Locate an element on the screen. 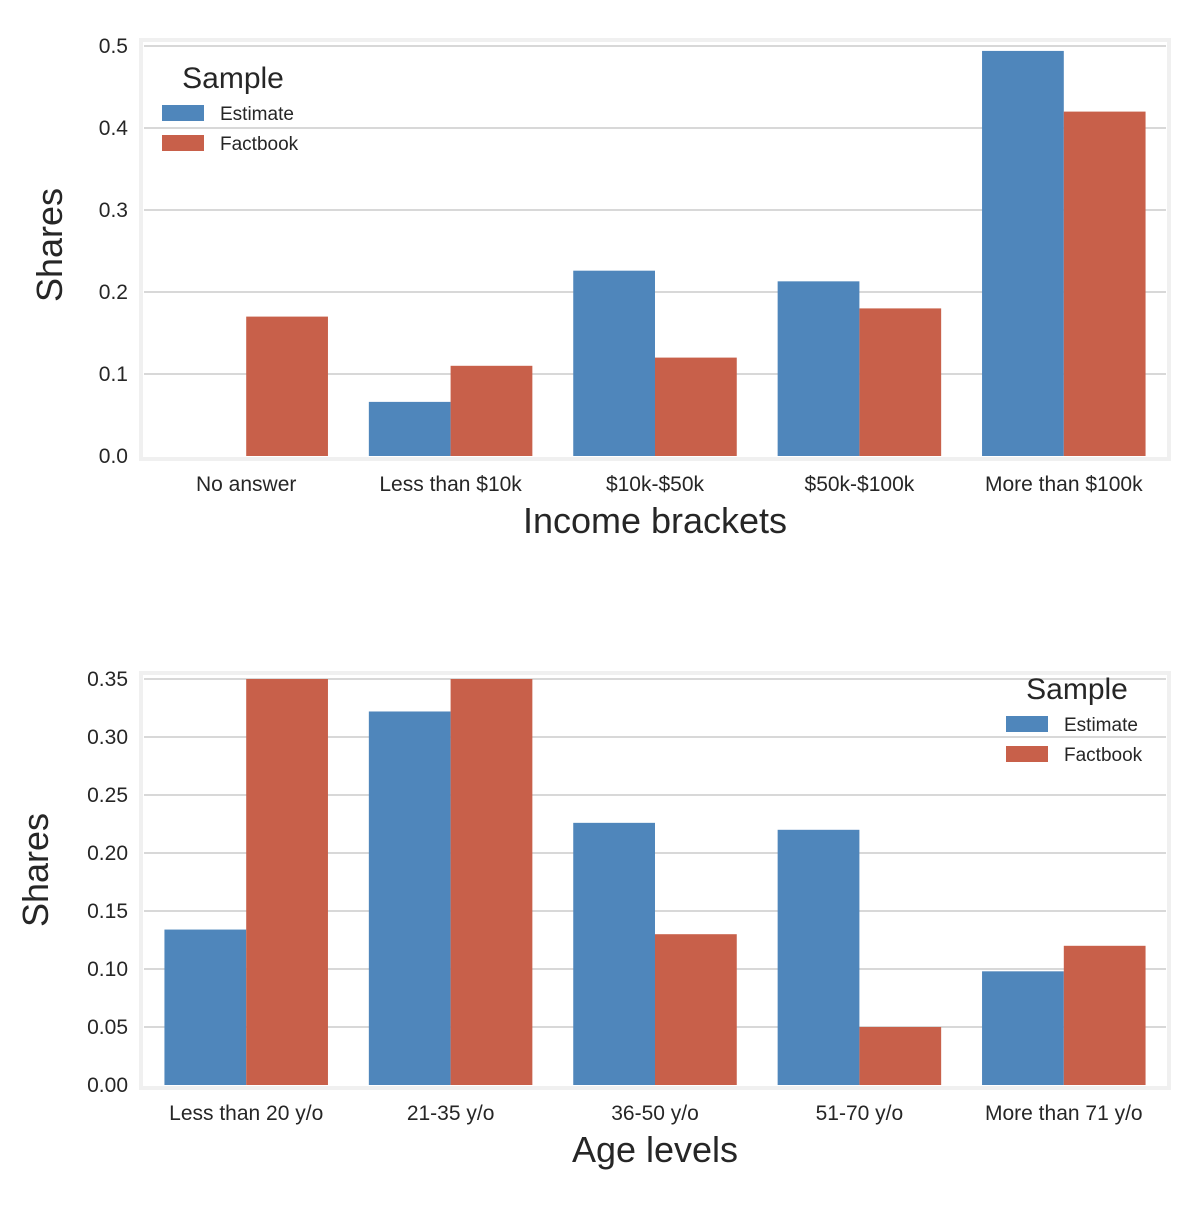  x-axis-title: Age levels is located at coordinates (655, 1149).